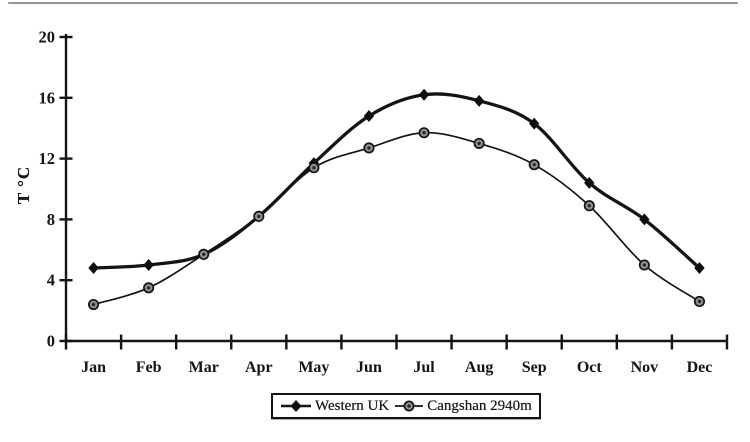  I want to click on y-tick-label-16: 16, so click(47, 97).